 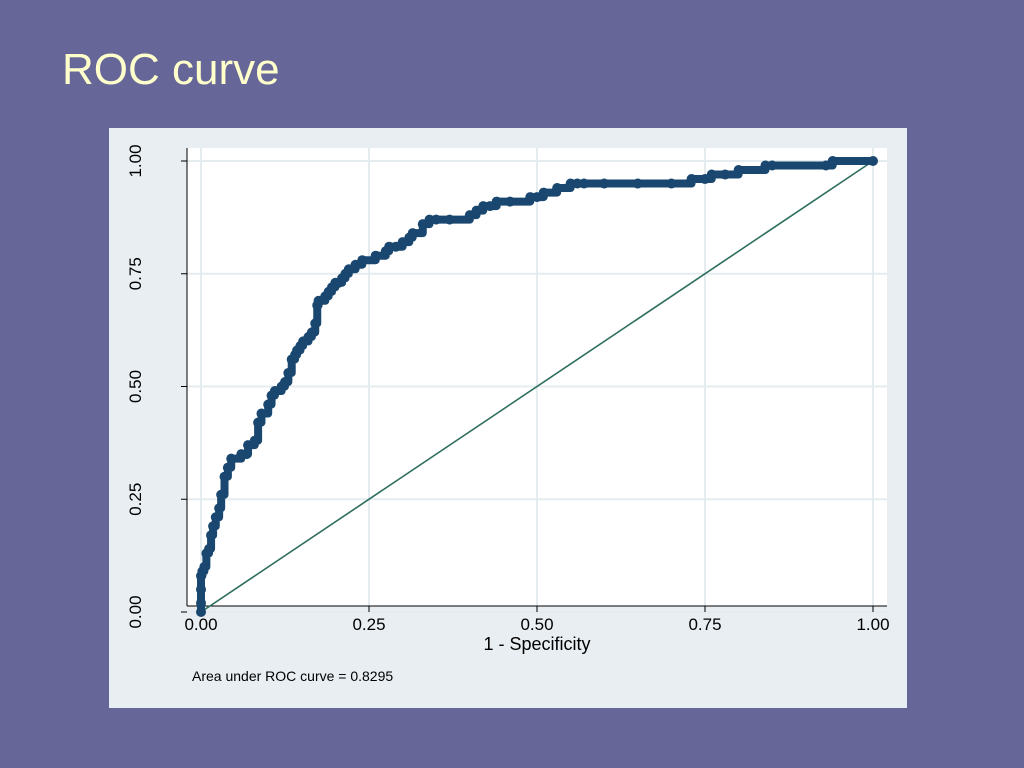 I want to click on y-tick-label-2: 0.50, so click(x=135, y=386).